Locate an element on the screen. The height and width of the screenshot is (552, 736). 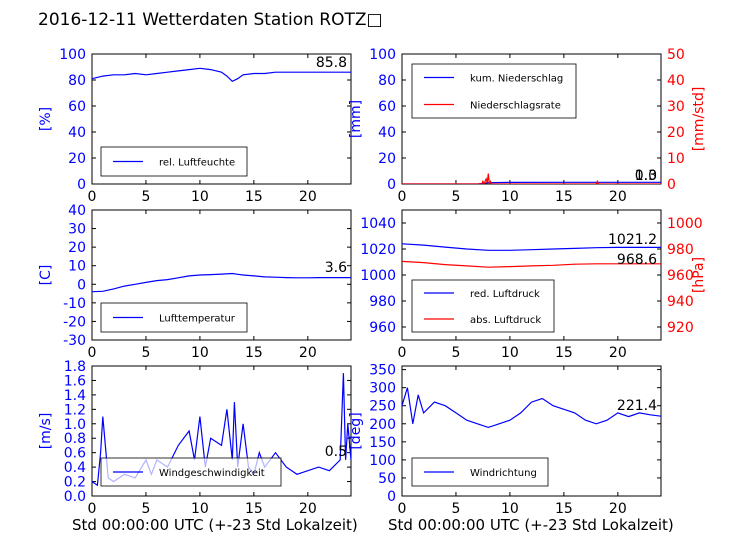
temperature-xtick-label: 10 is located at coordinates (200, 353).